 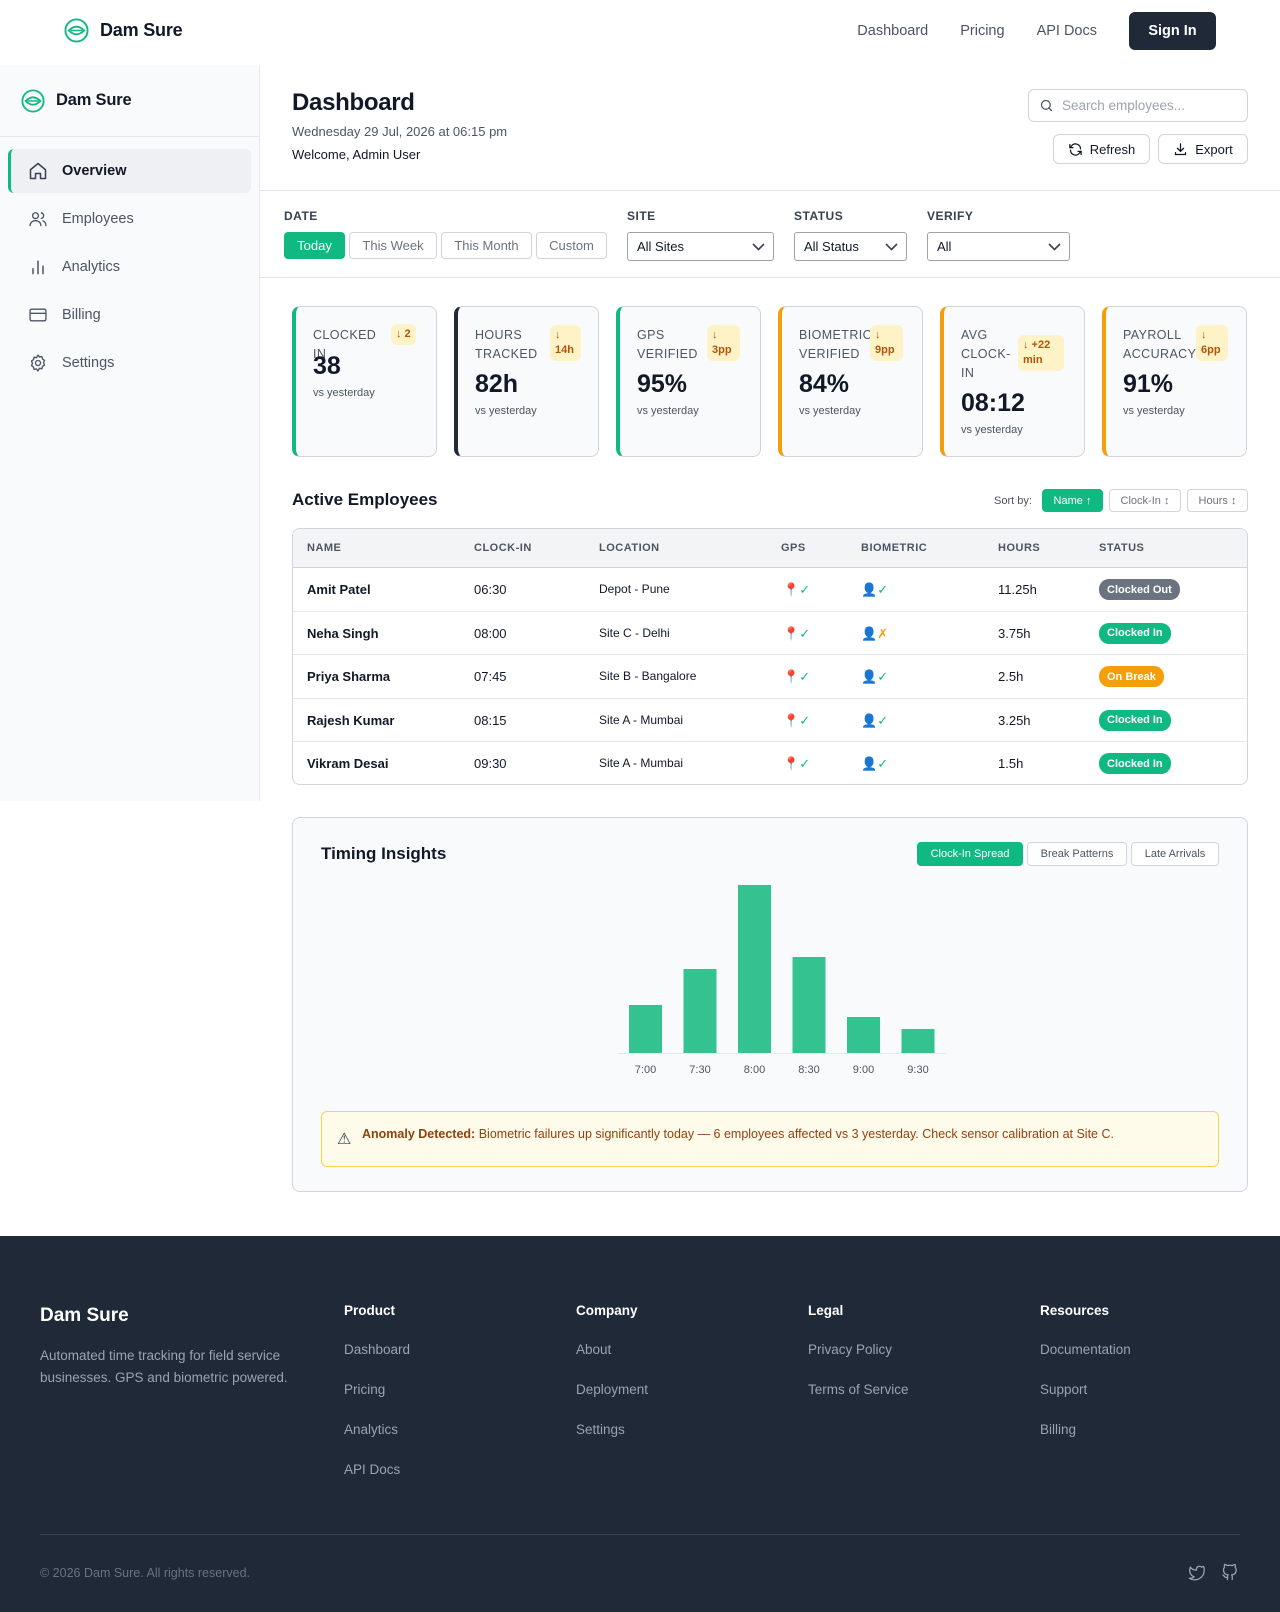 I want to click on tab-late-arrivals: Late Arrivals, so click(x=1175, y=854).